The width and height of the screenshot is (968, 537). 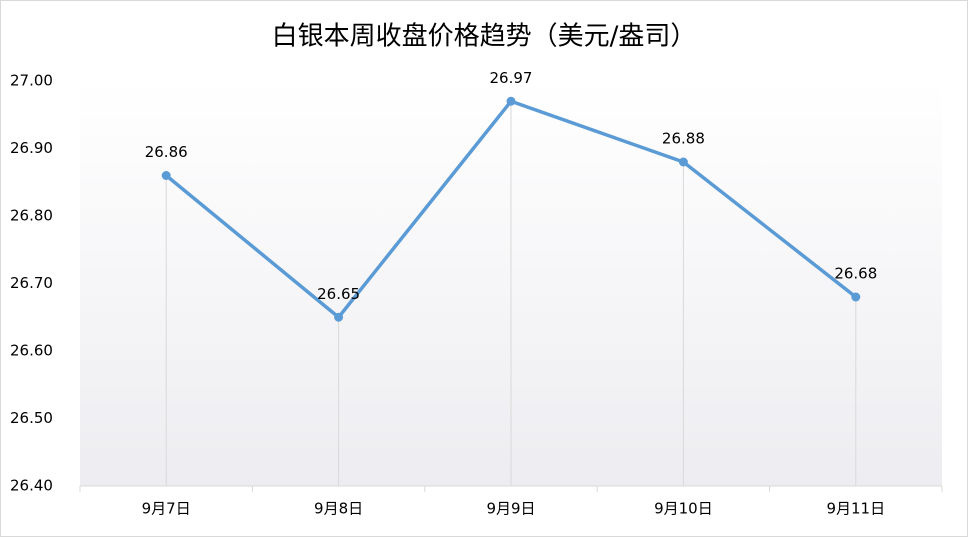 What do you see at coordinates (484, 37) in the screenshot?
I see `chart-title: 白银本周收盘价格趋势（美元/盎司）` at bounding box center [484, 37].